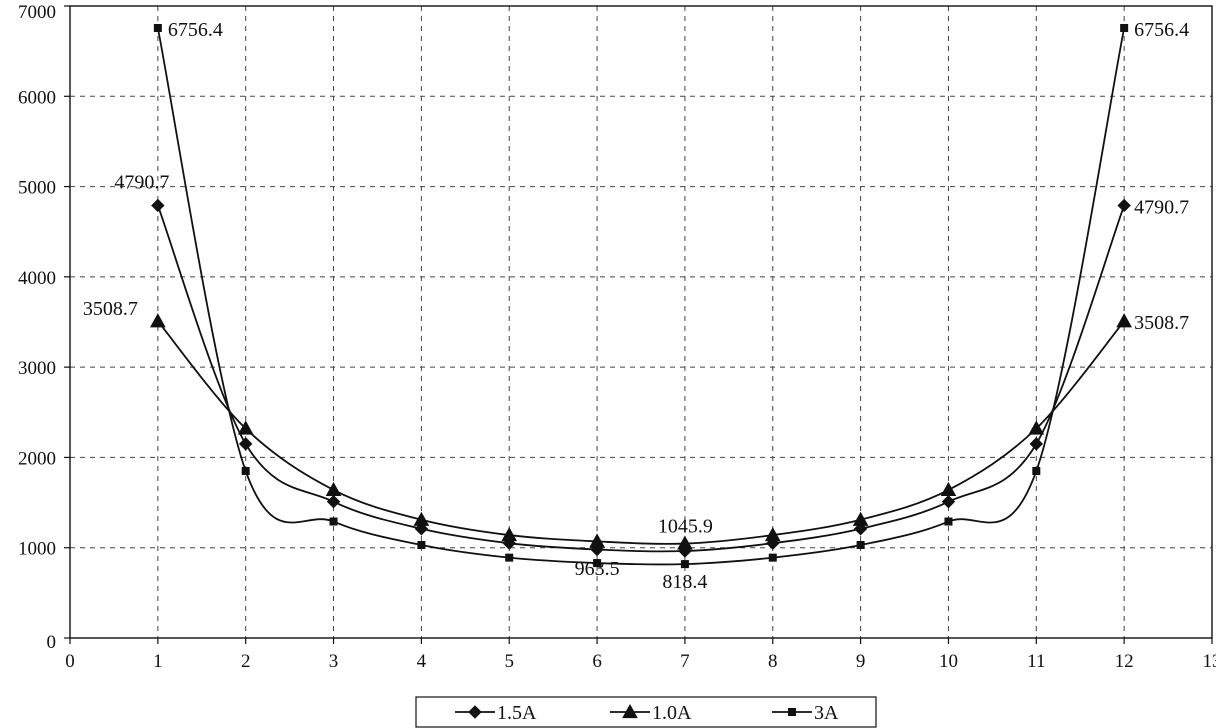 This screenshot has height=728, width=1216. What do you see at coordinates (334, 661) in the screenshot?
I see `x-tick-label: 3` at bounding box center [334, 661].